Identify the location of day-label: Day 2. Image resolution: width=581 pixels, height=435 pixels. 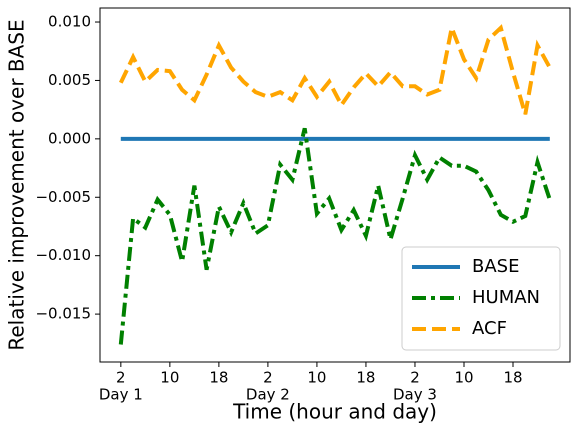
(268, 395).